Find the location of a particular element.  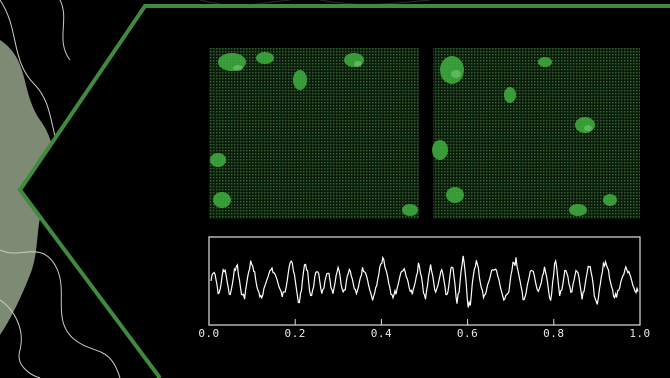

x-tick-label: 0.8 is located at coordinates (554, 333).